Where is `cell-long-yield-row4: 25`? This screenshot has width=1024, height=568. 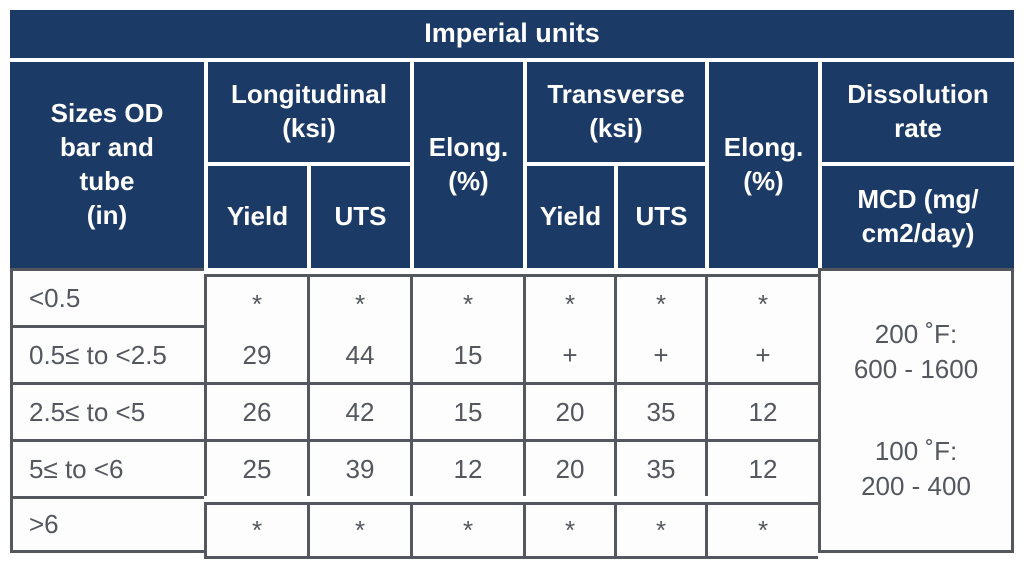 cell-long-yield-row4: 25 is located at coordinates (255, 467).